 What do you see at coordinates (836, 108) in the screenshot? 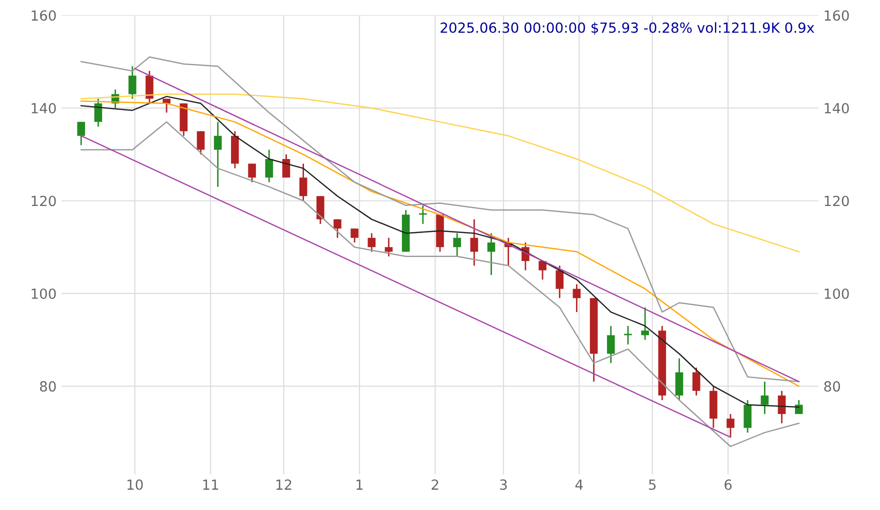
I see `y2-tick-label: 140` at bounding box center [836, 108].